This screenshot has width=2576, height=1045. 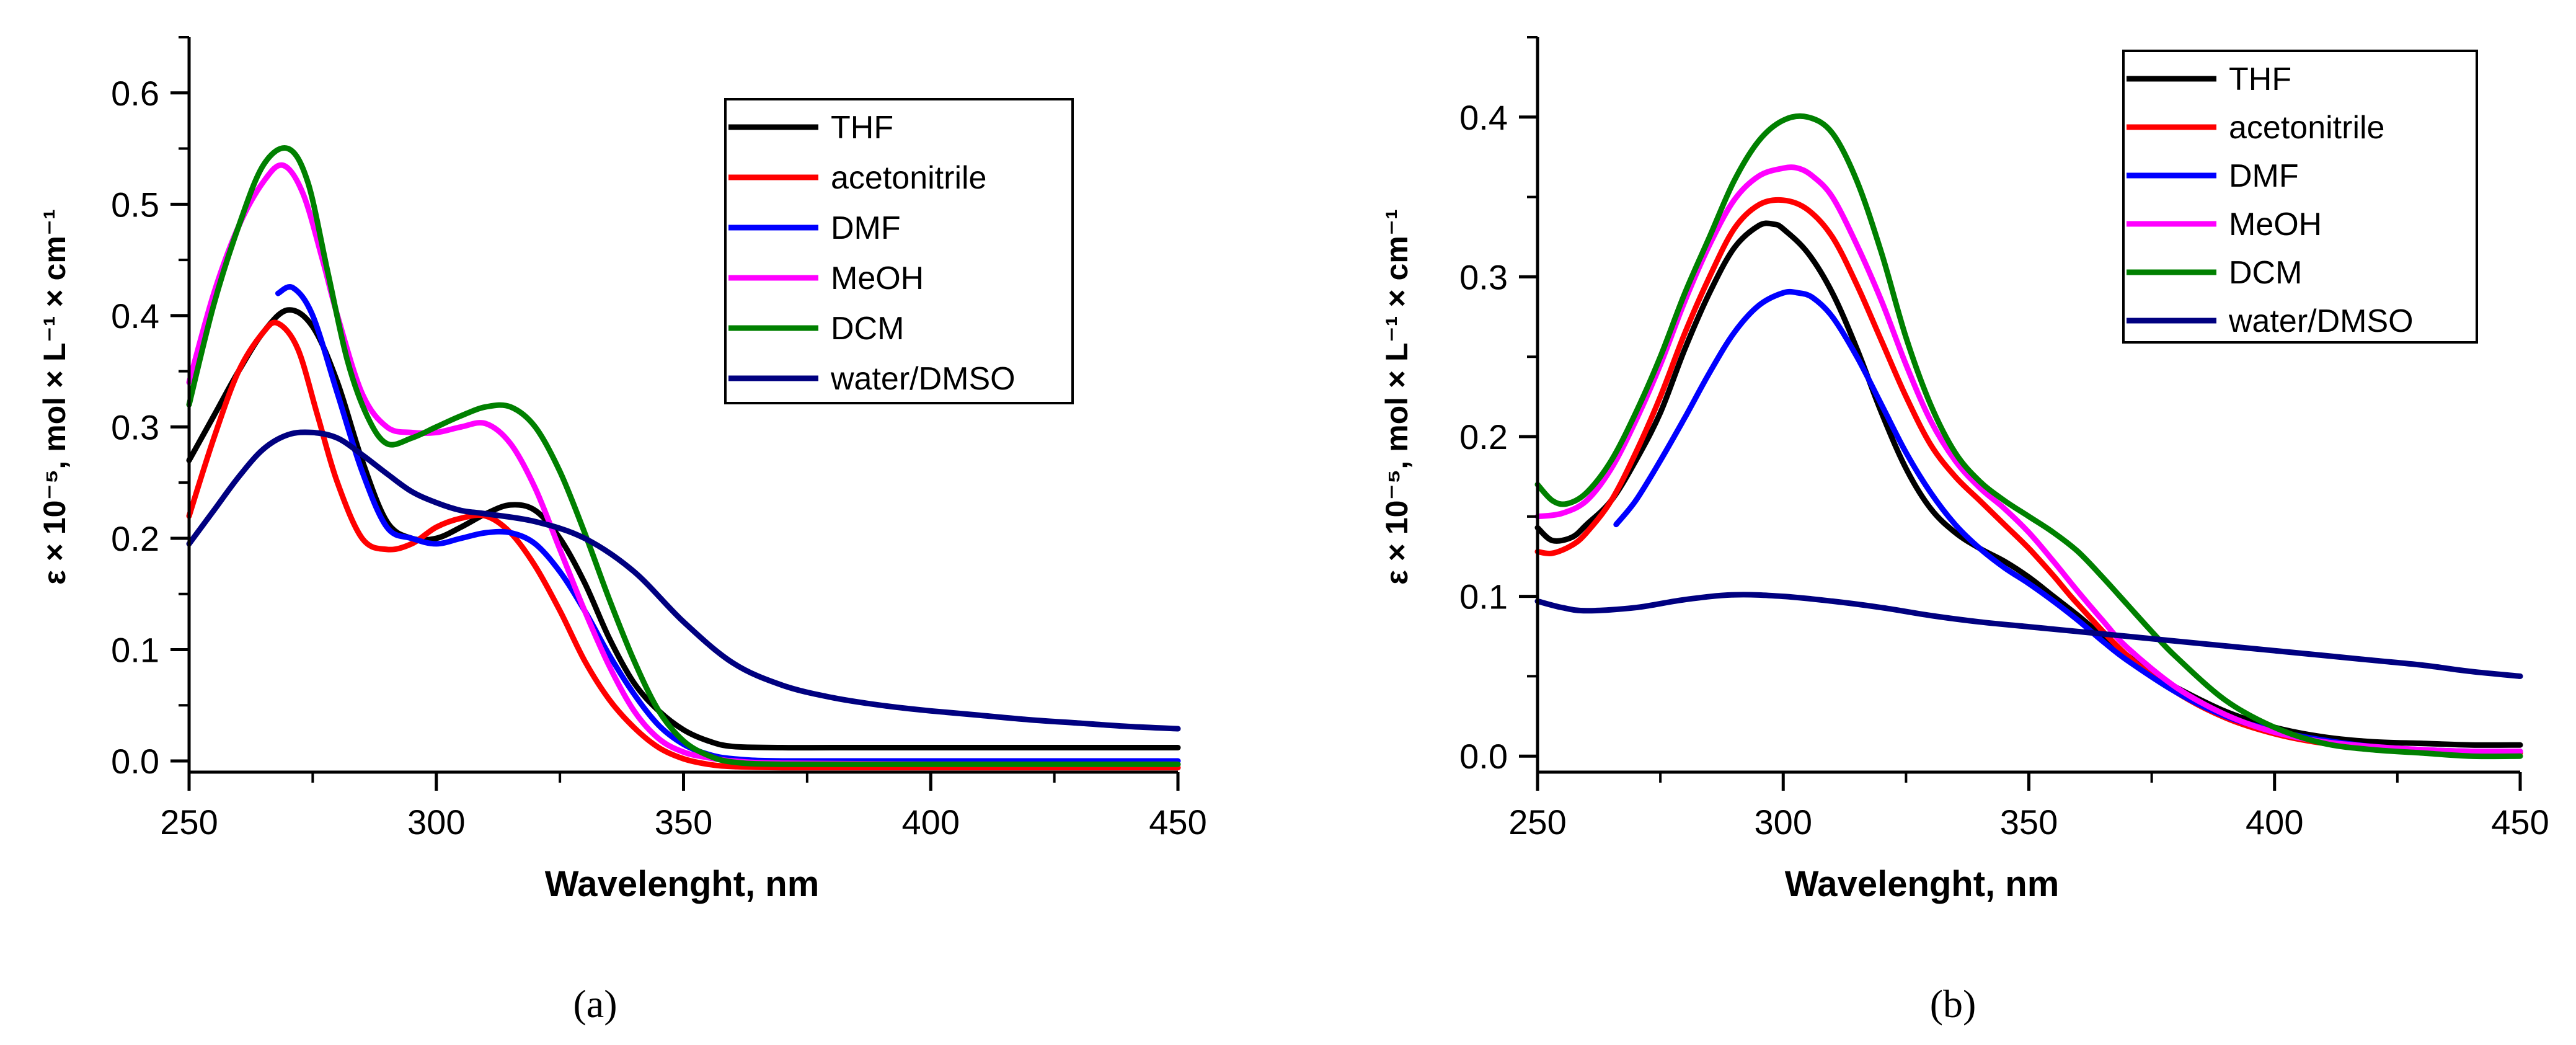 What do you see at coordinates (135, 93) in the screenshot?
I see `y-tick-label: 0.6` at bounding box center [135, 93].